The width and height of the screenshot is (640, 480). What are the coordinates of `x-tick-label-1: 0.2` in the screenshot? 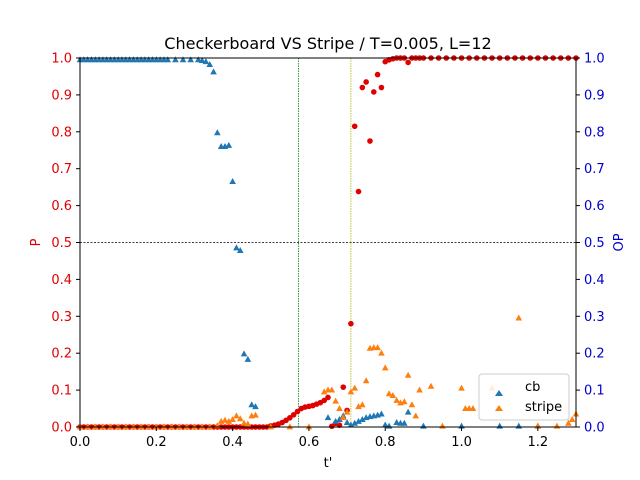 It's located at (156, 442).